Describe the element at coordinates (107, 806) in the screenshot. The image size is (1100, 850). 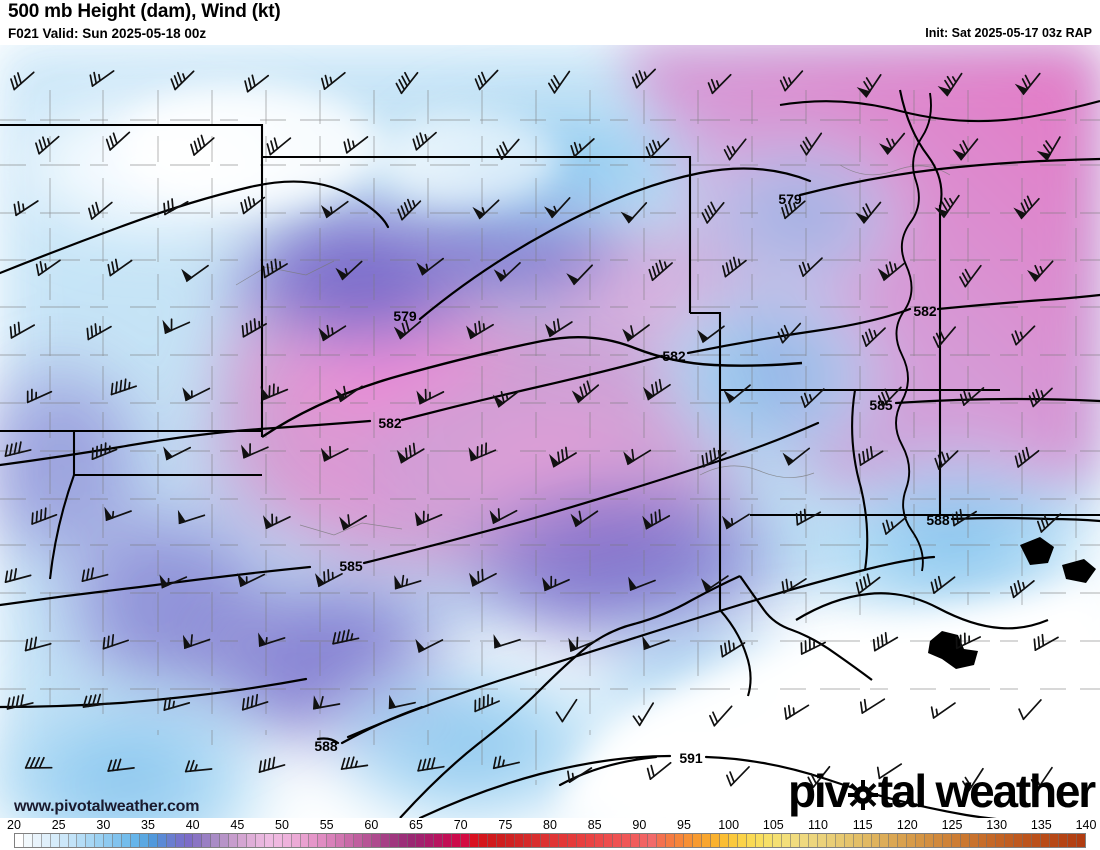
I see `site-url-watermark: www.pivotalweather.com` at that location.